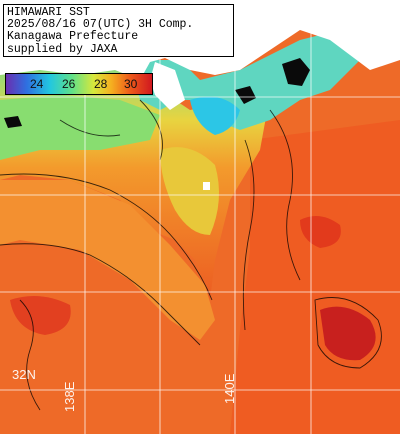  What do you see at coordinates (80, 127) in the screenshot?
I see `green-west-band` at bounding box center [80, 127].